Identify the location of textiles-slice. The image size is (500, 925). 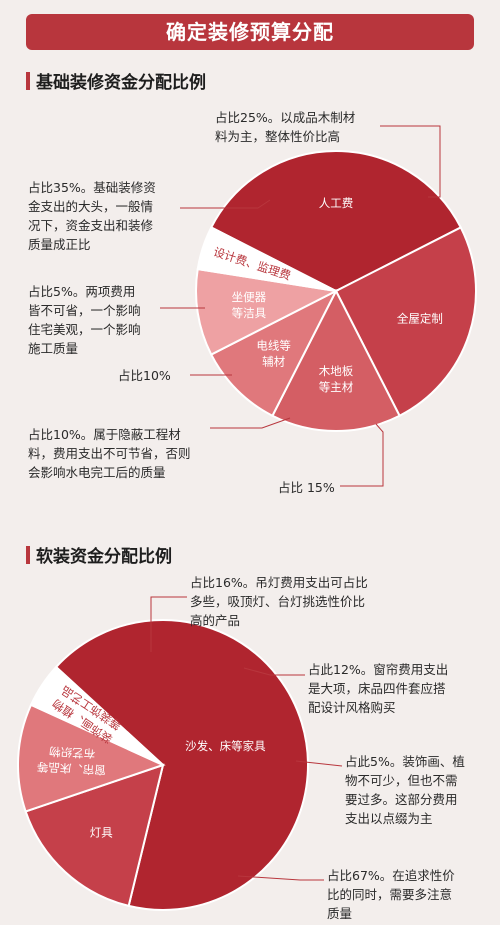
(91, 758).